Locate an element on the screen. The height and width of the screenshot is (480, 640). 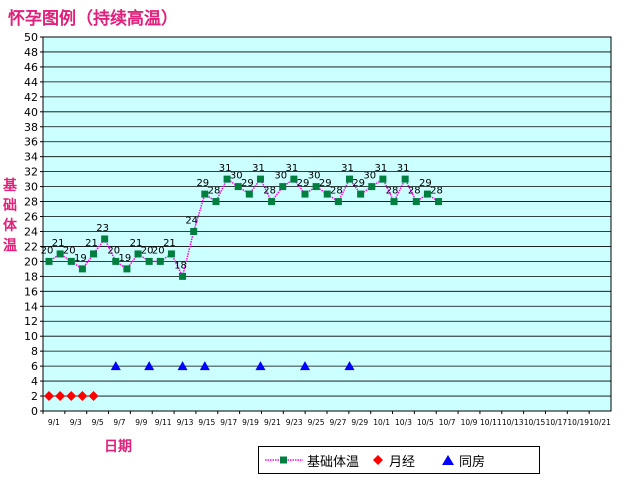
legend-temperature-label: 基础体温 is located at coordinates (333, 462).